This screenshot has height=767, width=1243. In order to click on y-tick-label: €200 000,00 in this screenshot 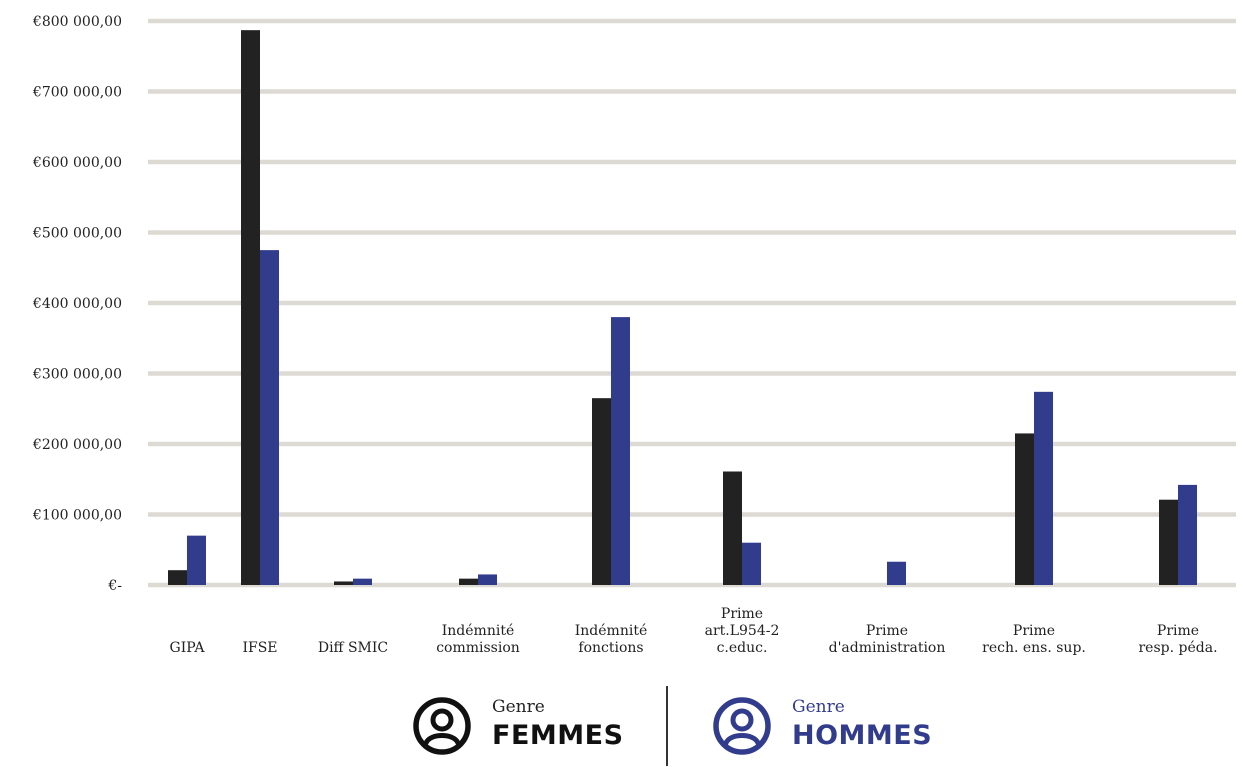, I will do `click(77, 445)`.